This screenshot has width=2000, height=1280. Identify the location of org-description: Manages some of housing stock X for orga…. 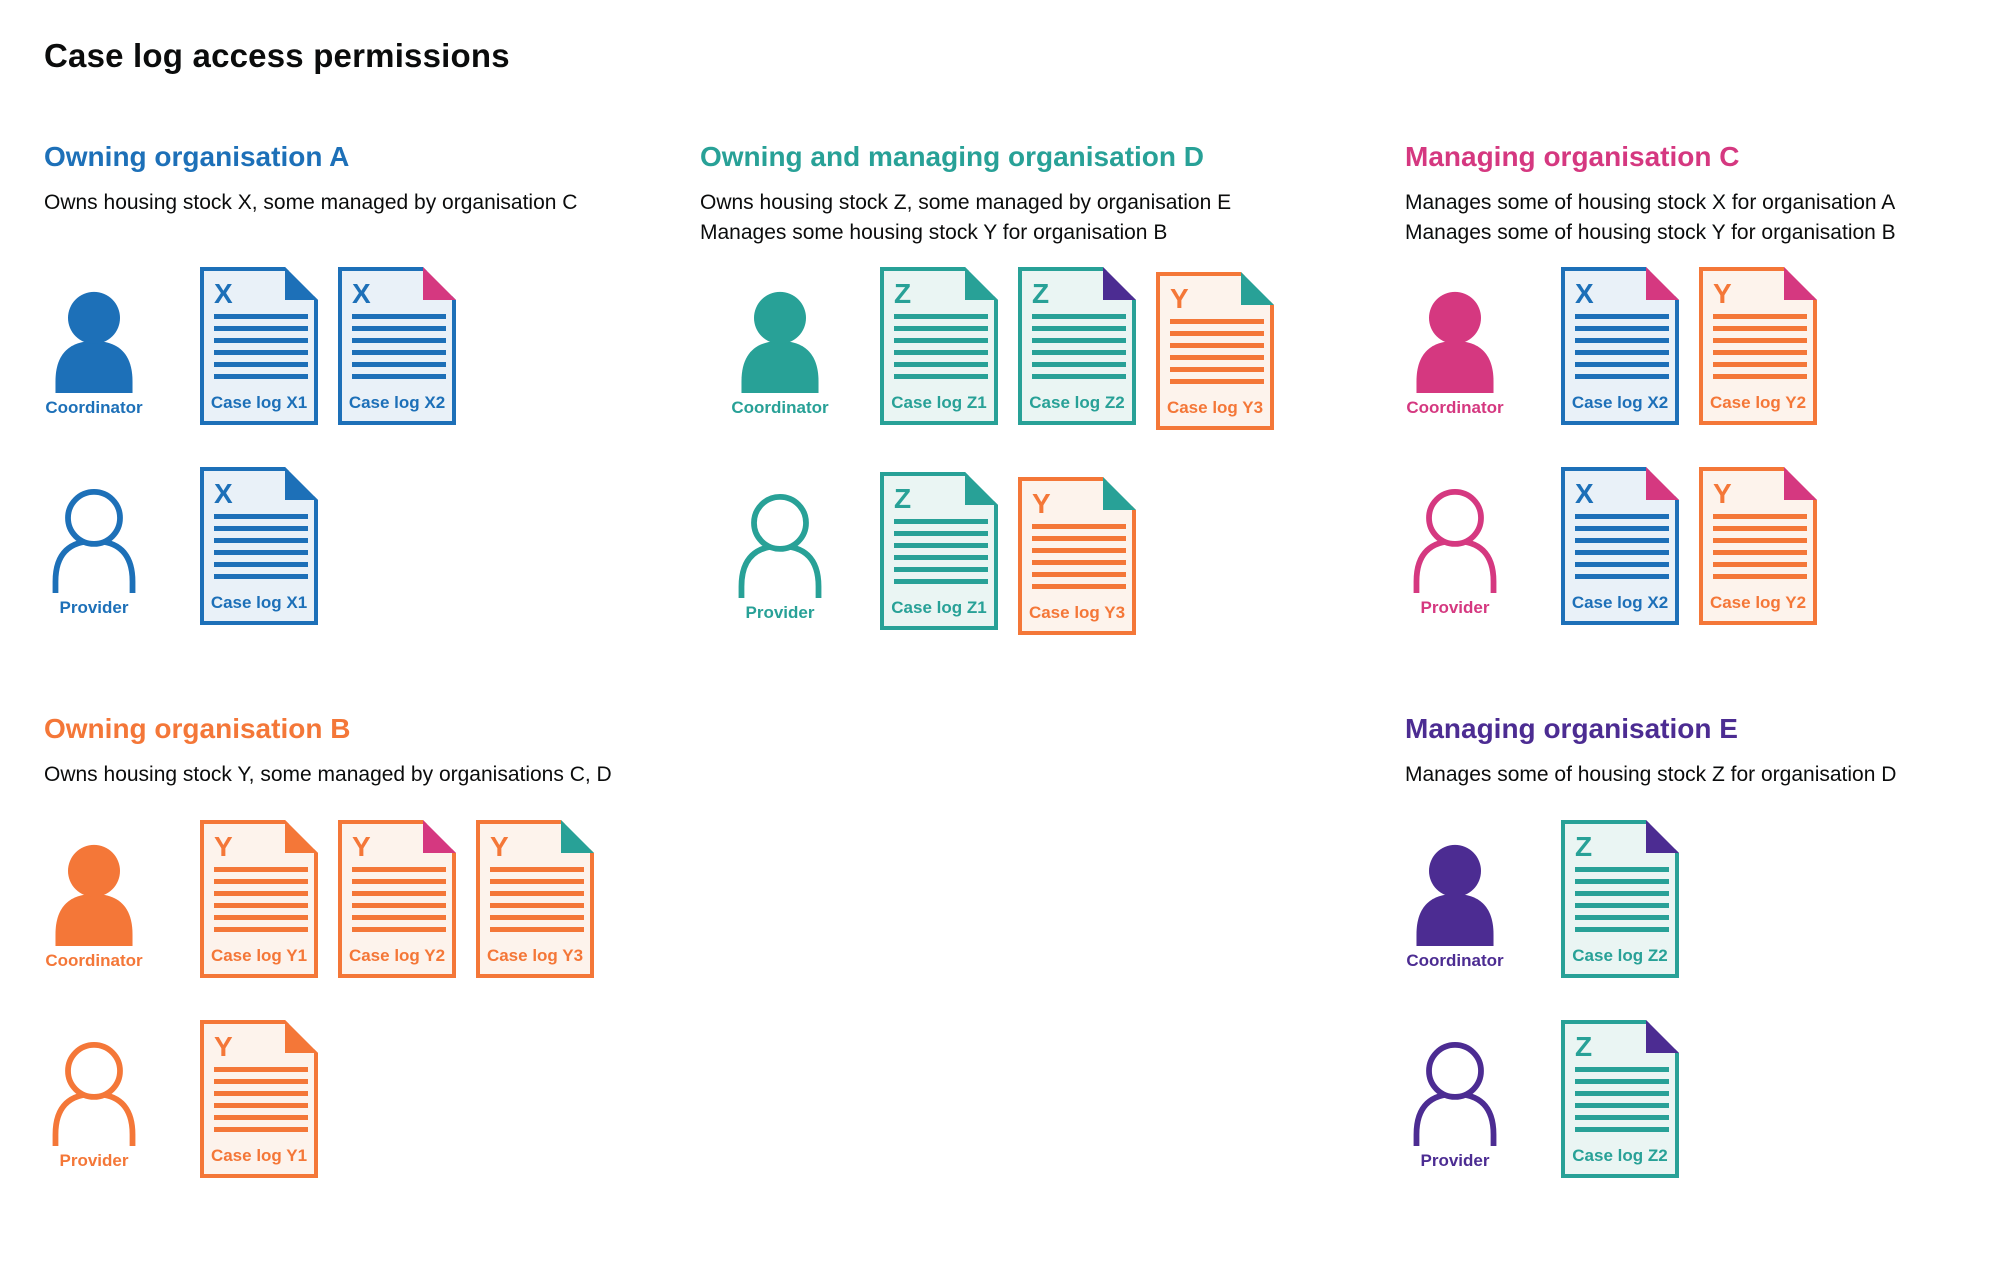
(1700, 218).